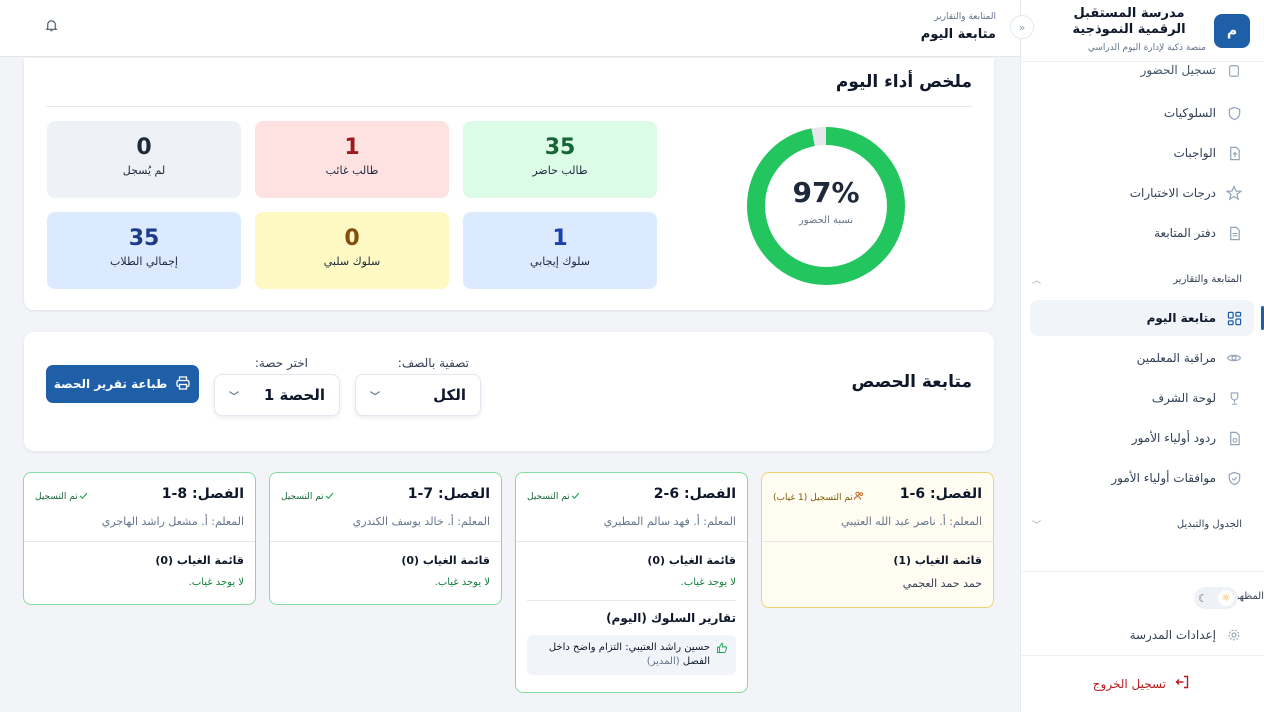 The height and width of the screenshot is (712, 1264). What do you see at coordinates (352, 170) in the screenshot?
I see `stat-label: طالب غائب` at bounding box center [352, 170].